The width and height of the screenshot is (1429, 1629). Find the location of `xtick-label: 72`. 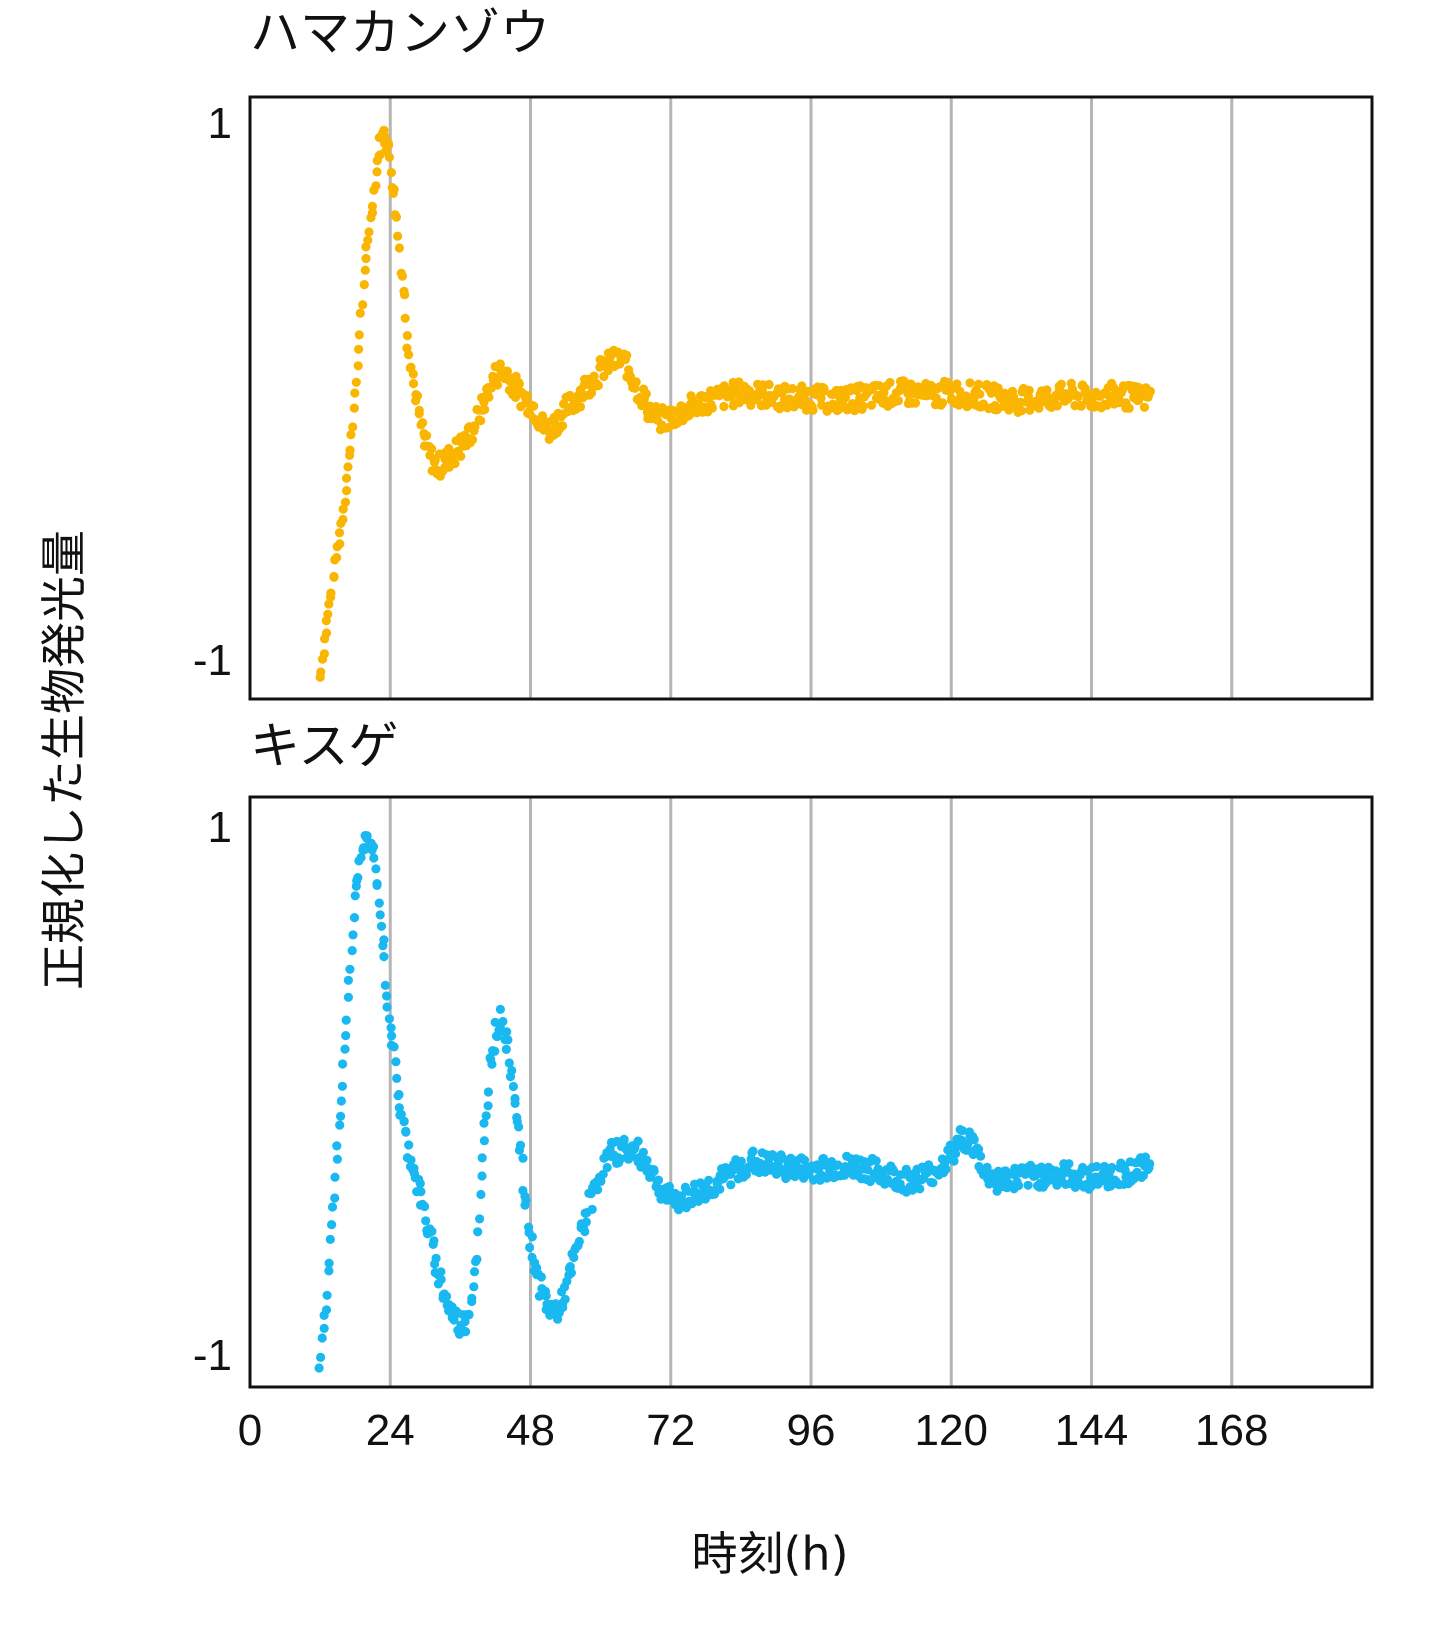

xtick-label: 72 is located at coordinates (670, 1430).